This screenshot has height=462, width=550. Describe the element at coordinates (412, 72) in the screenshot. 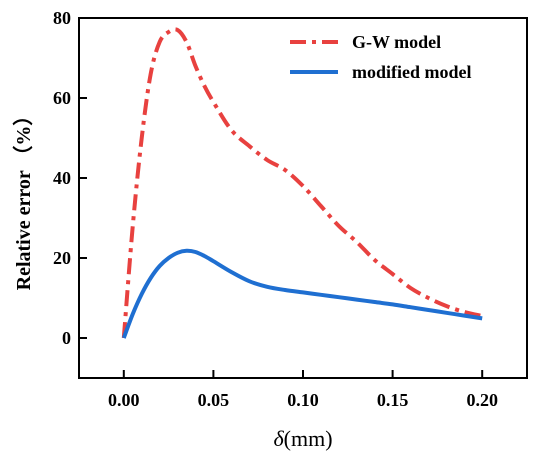

I see `legend-label: modified model` at that location.